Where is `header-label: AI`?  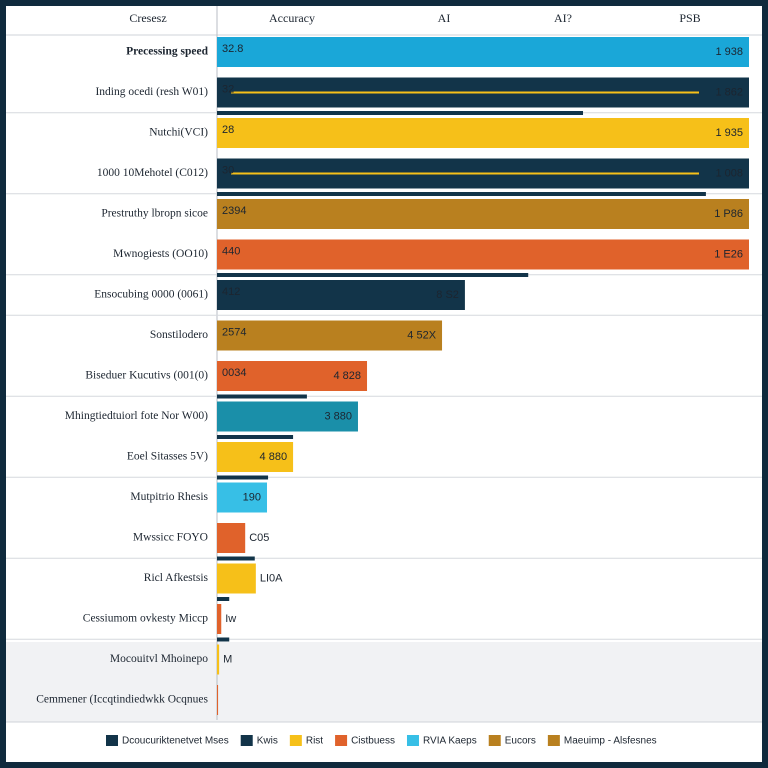
header-label: AI is located at coordinates (444, 18).